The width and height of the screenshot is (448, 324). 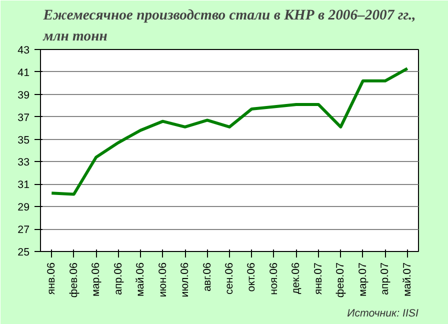 I want to click on x-tick-label: июл.06, so click(x=185, y=280).